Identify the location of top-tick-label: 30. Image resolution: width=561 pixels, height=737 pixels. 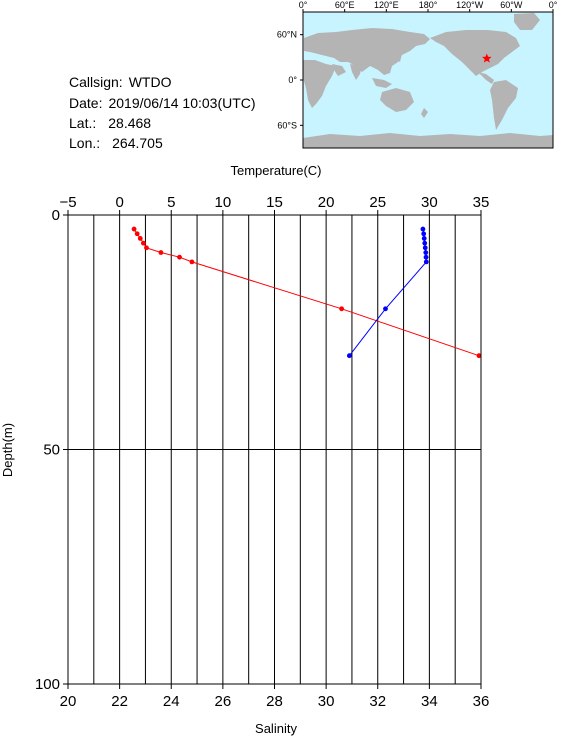
(429, 202).